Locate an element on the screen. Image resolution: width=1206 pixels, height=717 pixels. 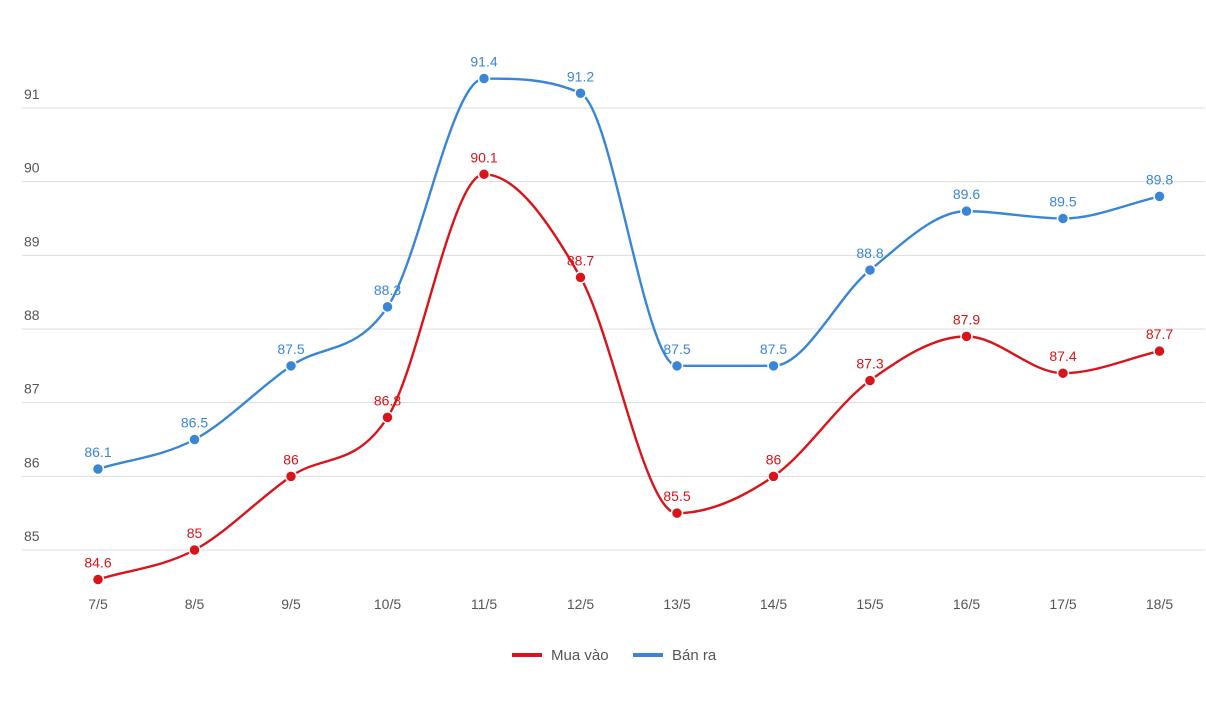
y-tick-label: 89 is located at coordinates (32, 241).